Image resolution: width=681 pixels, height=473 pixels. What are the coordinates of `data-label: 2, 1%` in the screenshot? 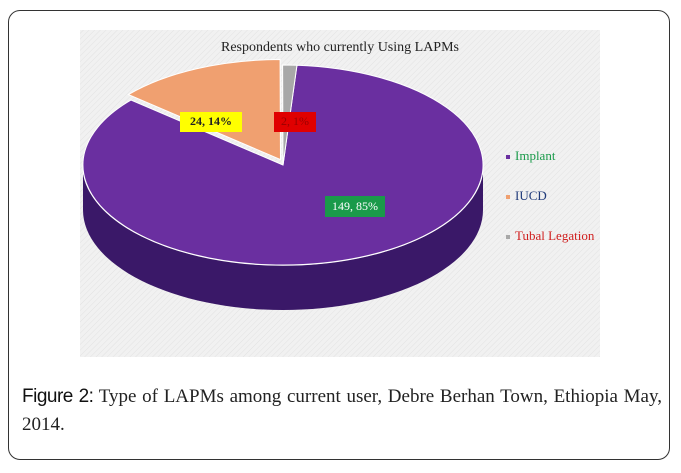 It's located at (295, 121).